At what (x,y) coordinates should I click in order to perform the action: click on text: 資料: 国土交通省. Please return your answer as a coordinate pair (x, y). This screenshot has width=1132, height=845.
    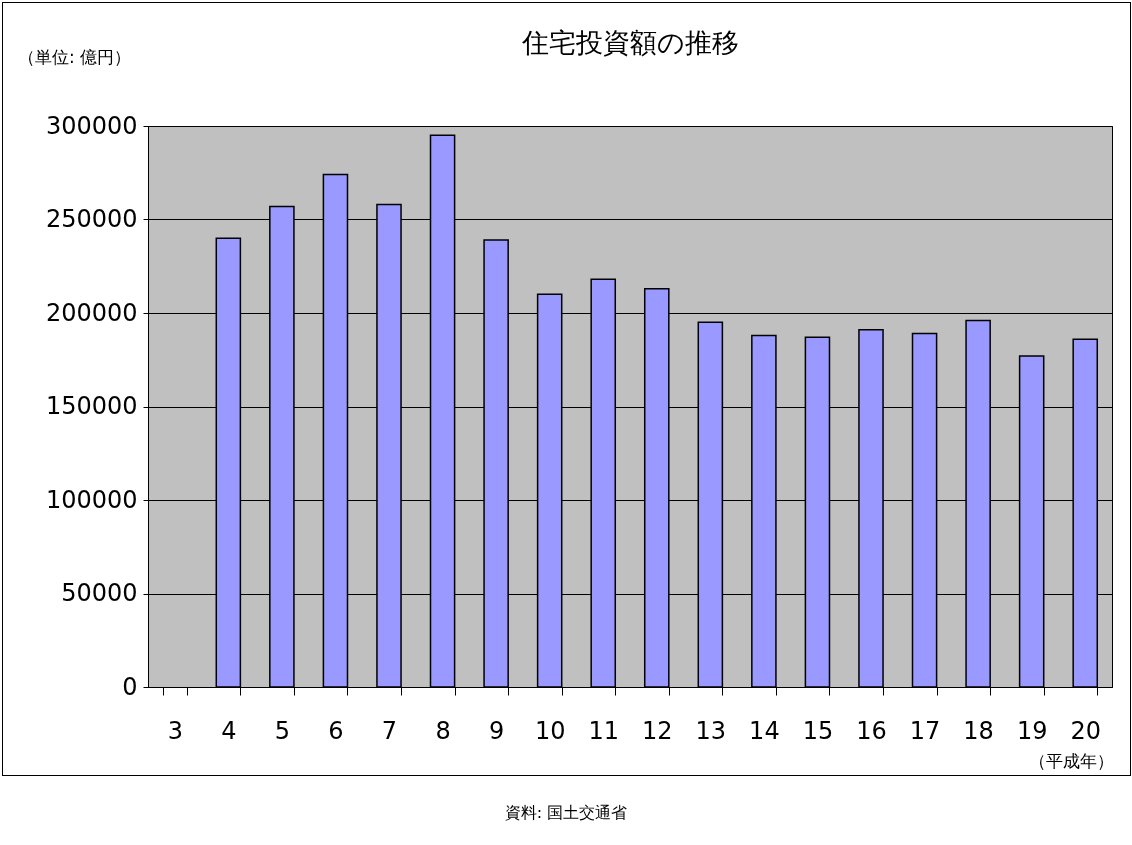
    Looking at the image, I should click on (566, 813).